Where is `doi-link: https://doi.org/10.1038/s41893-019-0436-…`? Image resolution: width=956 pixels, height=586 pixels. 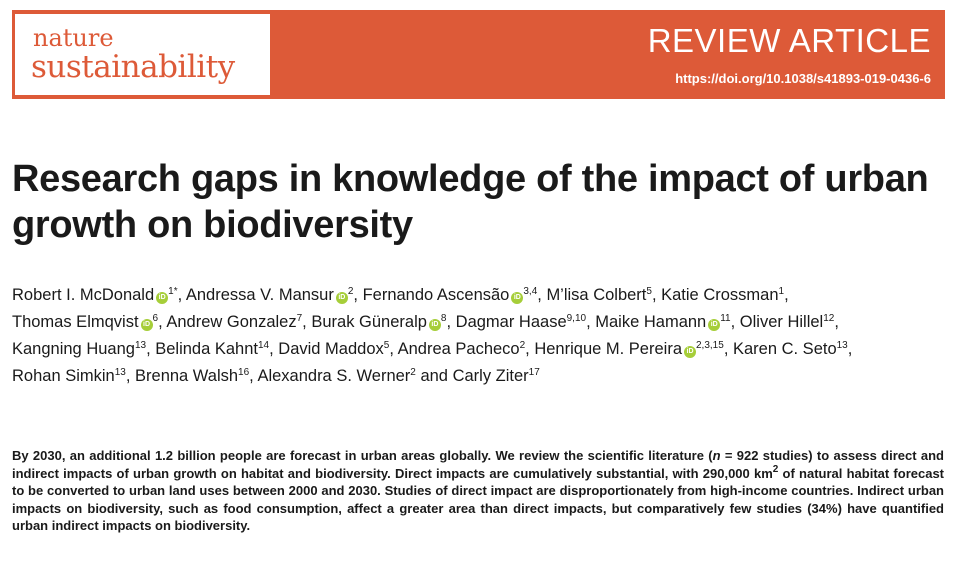
doi-link: https://doi.org/10.1038/s41893-019-0436-… is located at coordinates (803, 78).